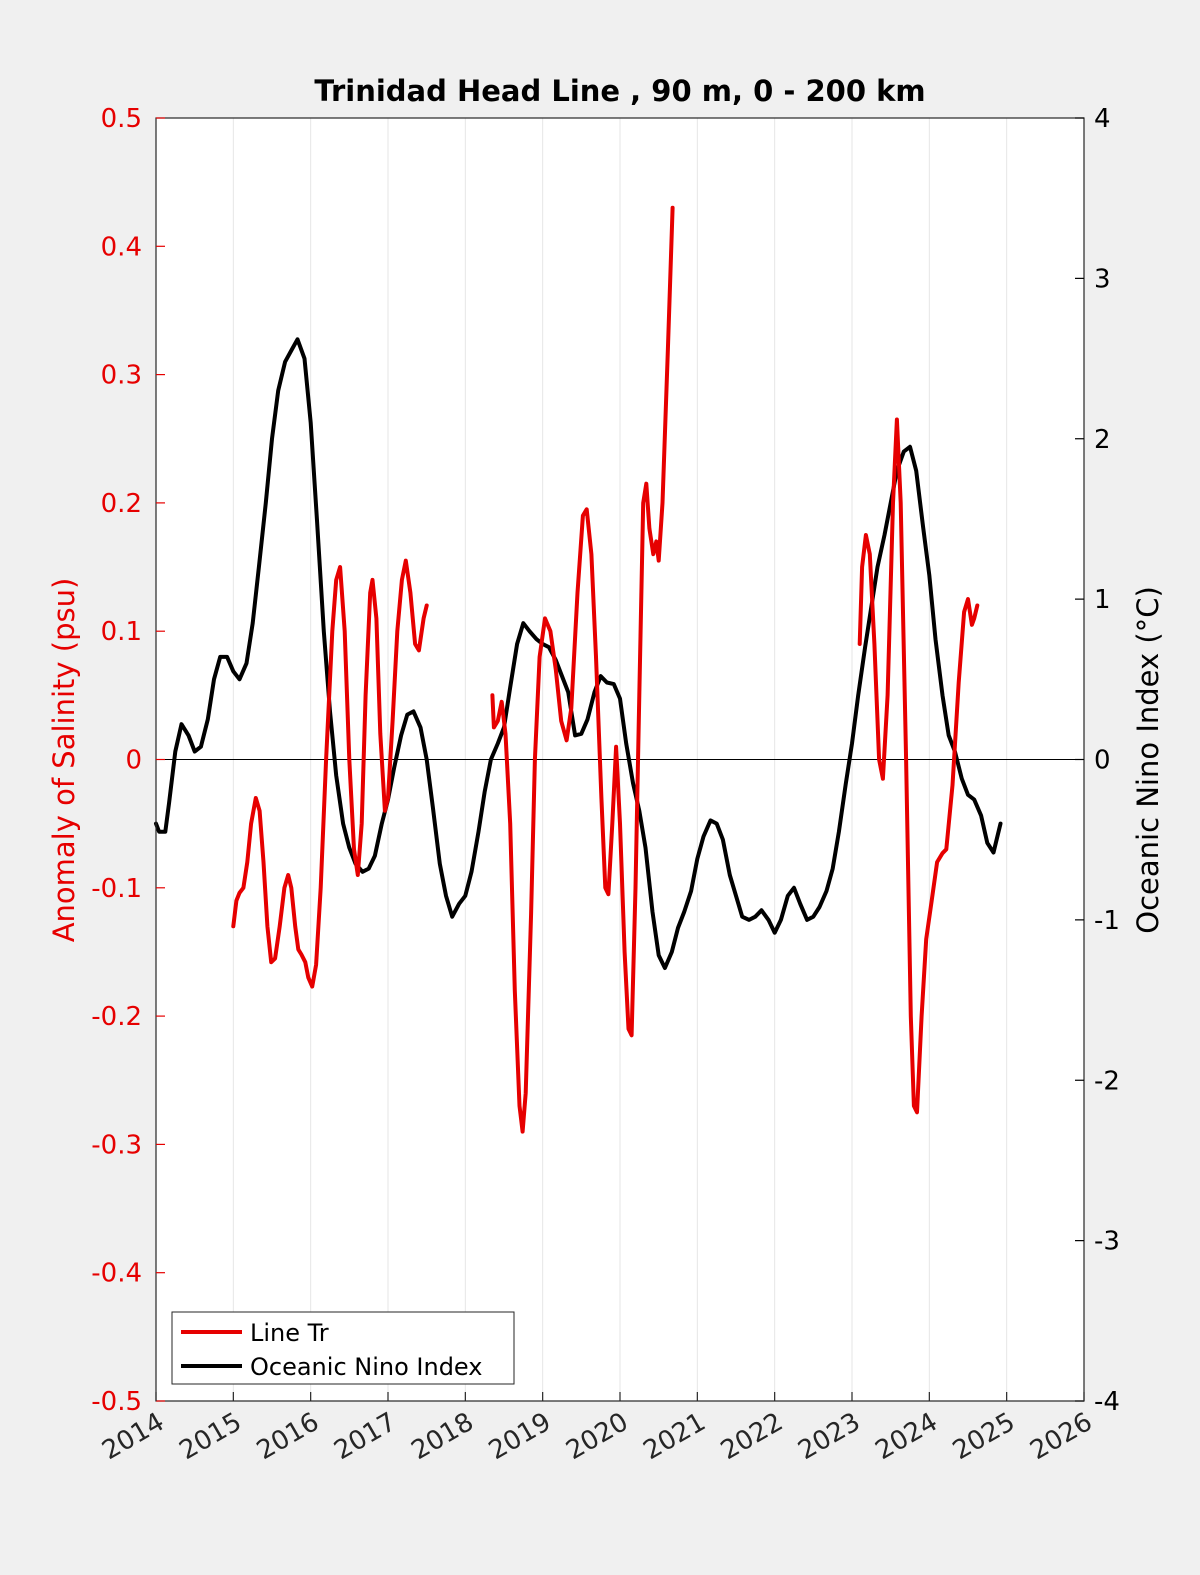 This screenshot has width=1200, height=1575. I want to click on left-tick-label-0.1: 0.1, so click(121, 632).